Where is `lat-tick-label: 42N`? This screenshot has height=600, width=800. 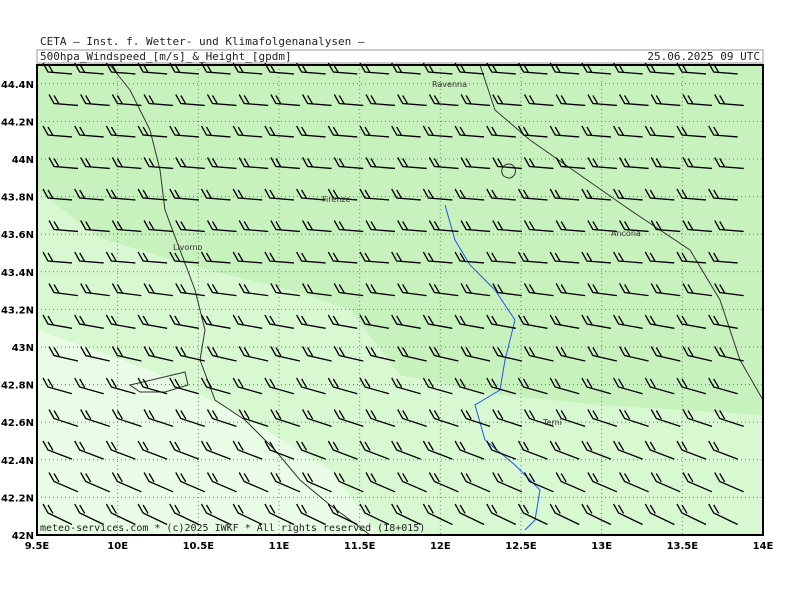 lat-tick-label: 42N is located at coordinates (23, 536).